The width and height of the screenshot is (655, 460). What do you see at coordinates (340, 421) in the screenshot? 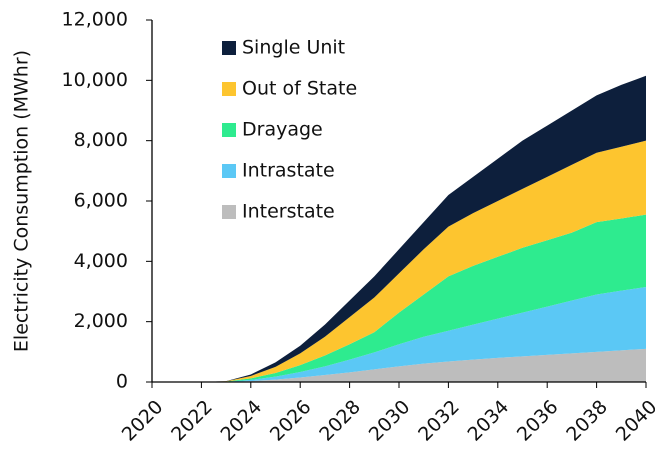
I see `x-tick-label: 2028` at bounding box center [340, 421].